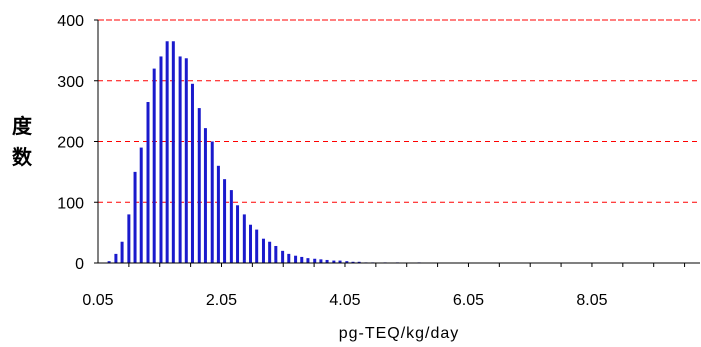 Image resolution: width=701 pixels, height=347 pixels. I want to click on y-tick-label-0: 0, so click(79, 264).